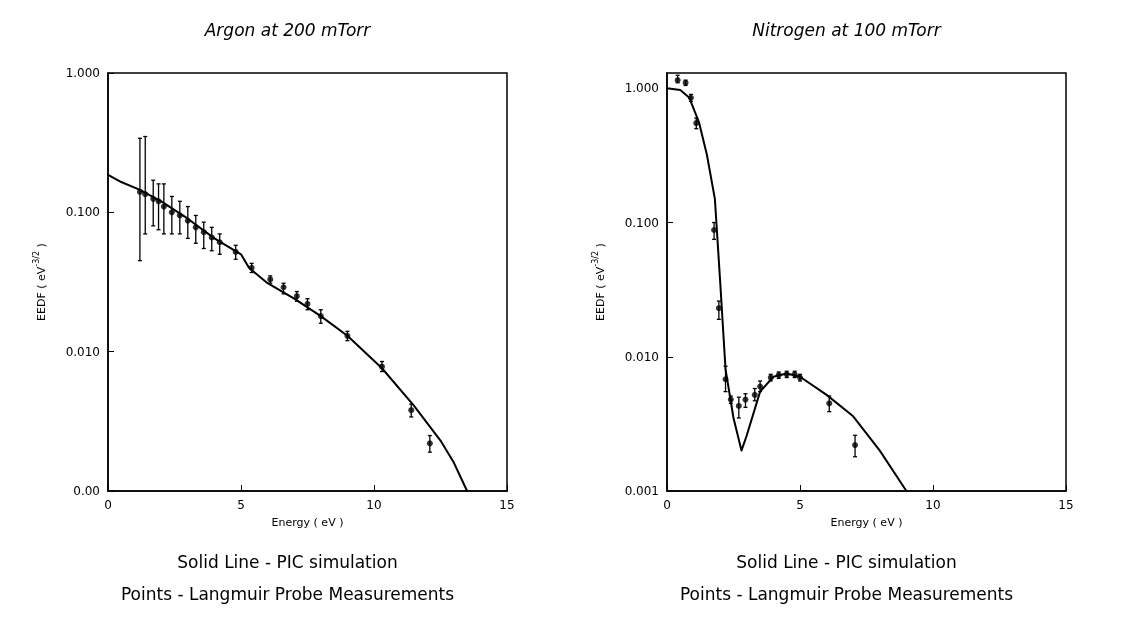 The height and width of the screenshot is (625, 1134). What do you see at coordinates (641, 491) in the screenshot?
I see `y-tick-label: 0.001` at bounding box center [641, 491].